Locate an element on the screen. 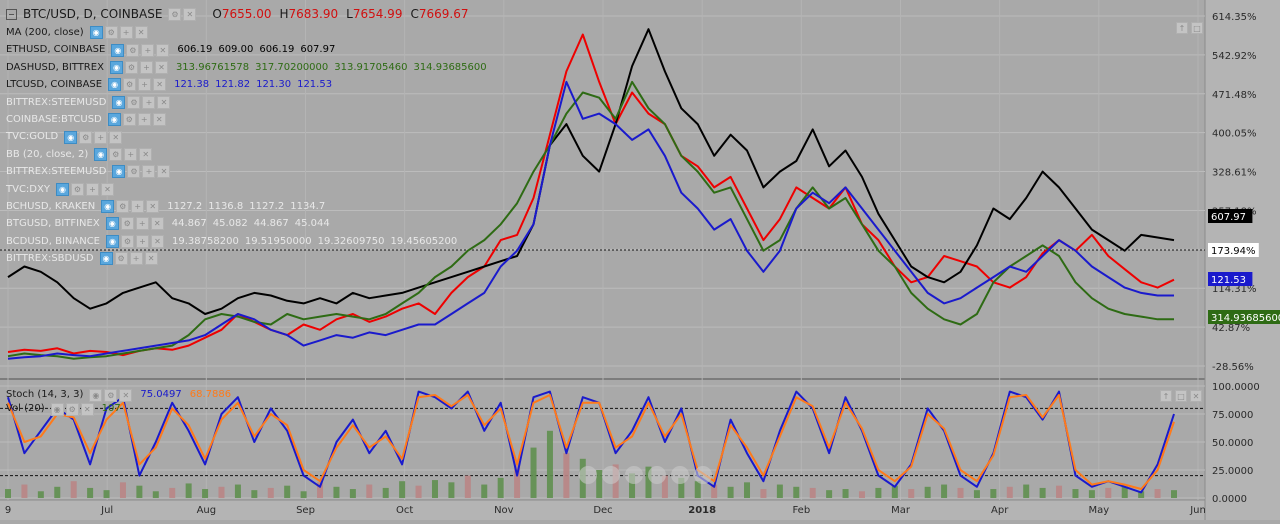 The image size is (1280, 524). legend-row: BB (20, close, 2) ◉ ⚙ + ✕ is located at coordinates (249, 154).